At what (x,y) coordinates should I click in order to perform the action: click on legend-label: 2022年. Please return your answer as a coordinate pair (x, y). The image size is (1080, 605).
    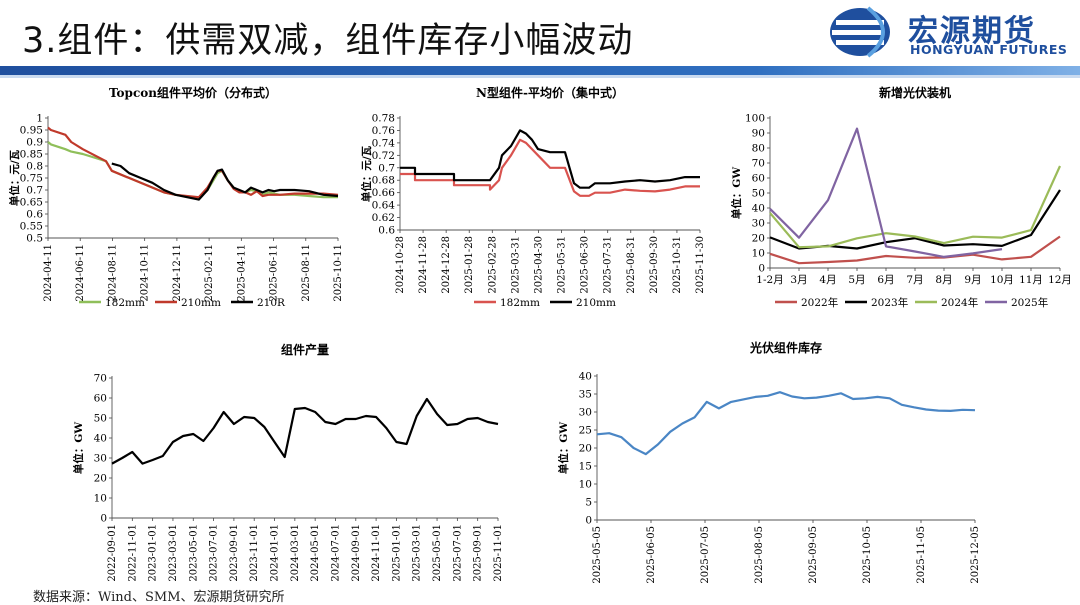
    Looking at the image, I should click on (819, 302).